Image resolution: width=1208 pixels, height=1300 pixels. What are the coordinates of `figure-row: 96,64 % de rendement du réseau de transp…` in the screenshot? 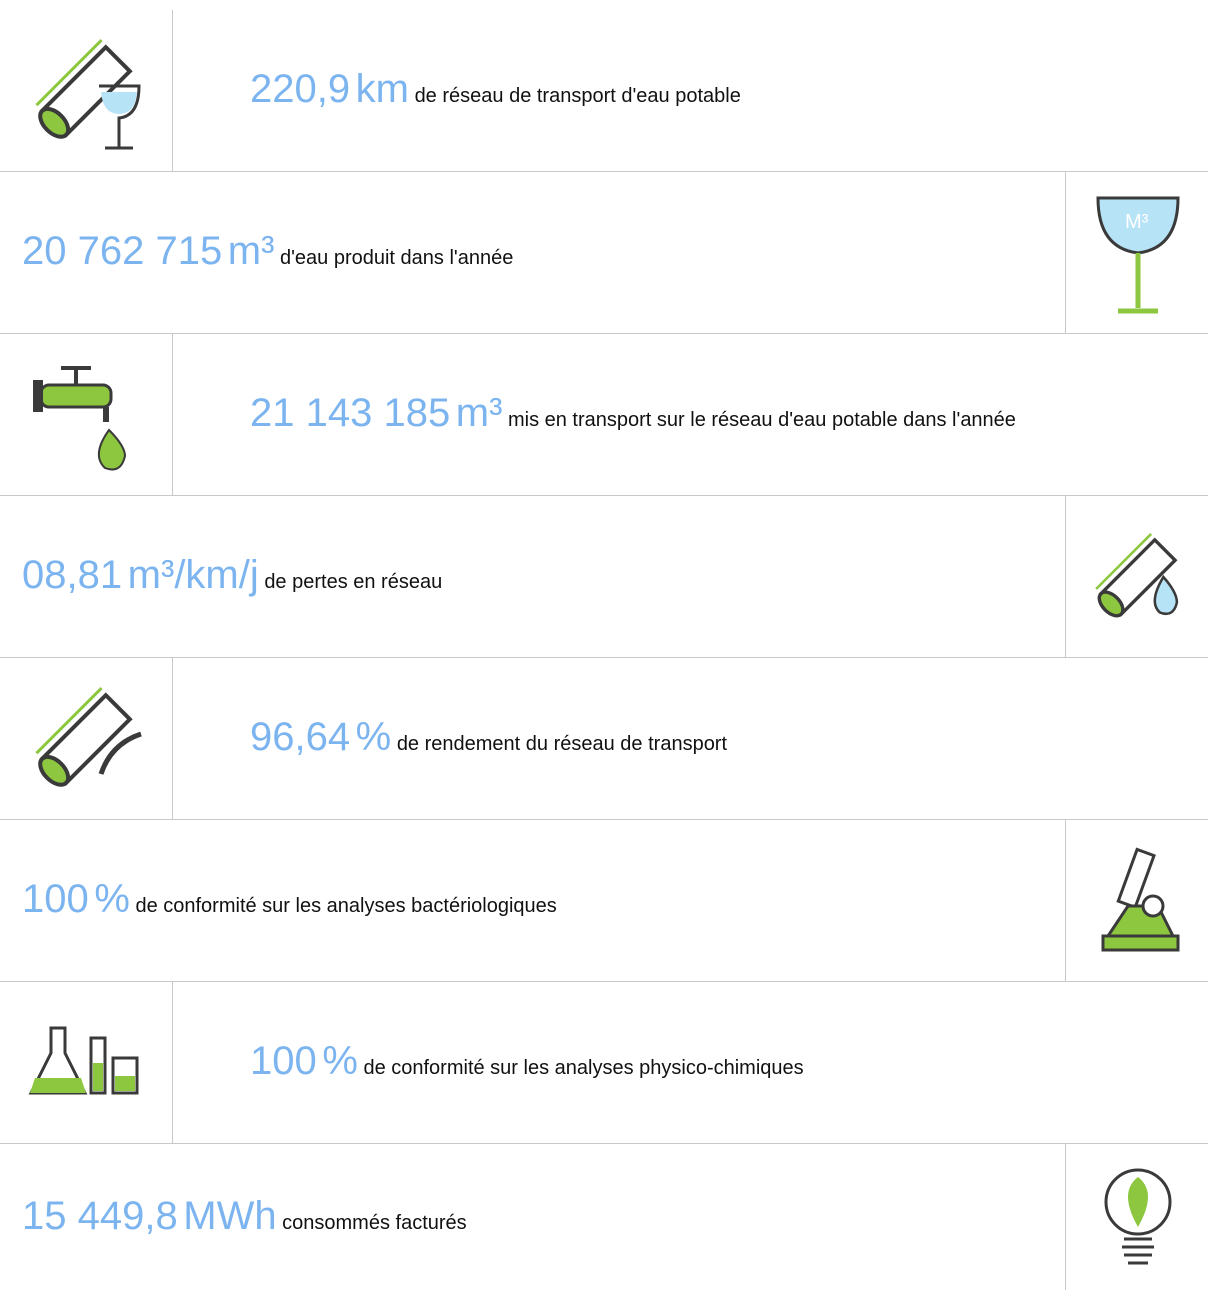 It's located at (604, 739).